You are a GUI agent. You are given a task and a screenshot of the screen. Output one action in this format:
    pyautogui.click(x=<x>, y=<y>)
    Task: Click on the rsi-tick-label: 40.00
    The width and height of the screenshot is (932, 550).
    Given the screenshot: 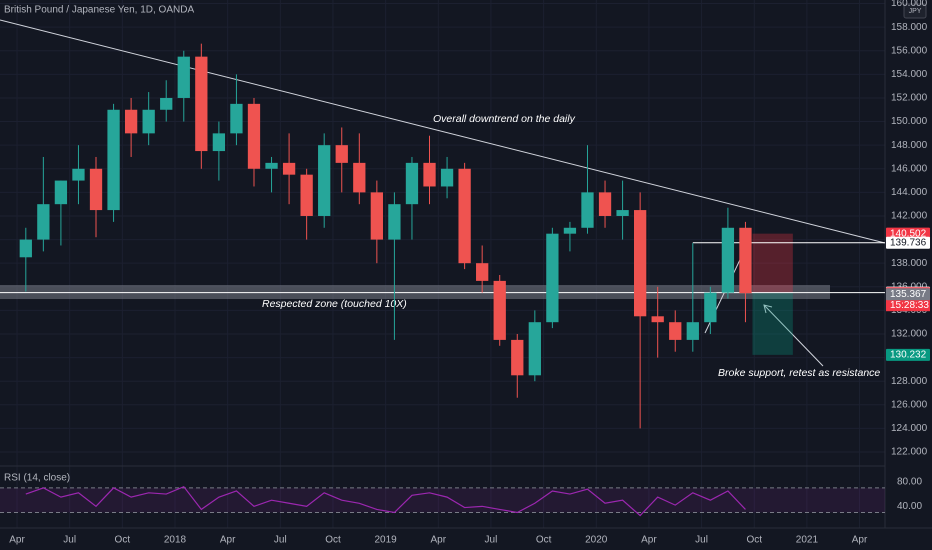 What is the action you would take?
    pyautogui.click(x=909, y=506)
    